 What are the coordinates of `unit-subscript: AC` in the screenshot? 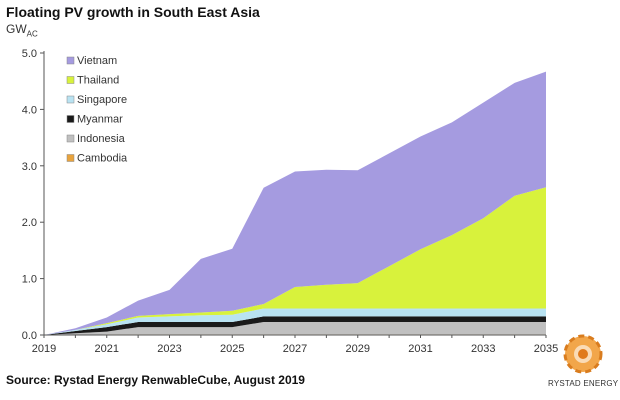 It's located at (32, 34).